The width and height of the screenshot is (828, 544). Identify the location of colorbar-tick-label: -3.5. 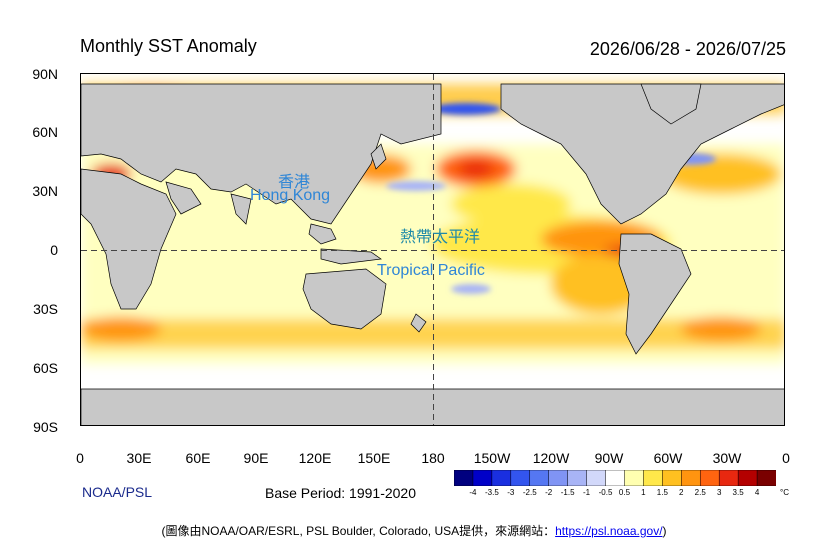
(491, 492).